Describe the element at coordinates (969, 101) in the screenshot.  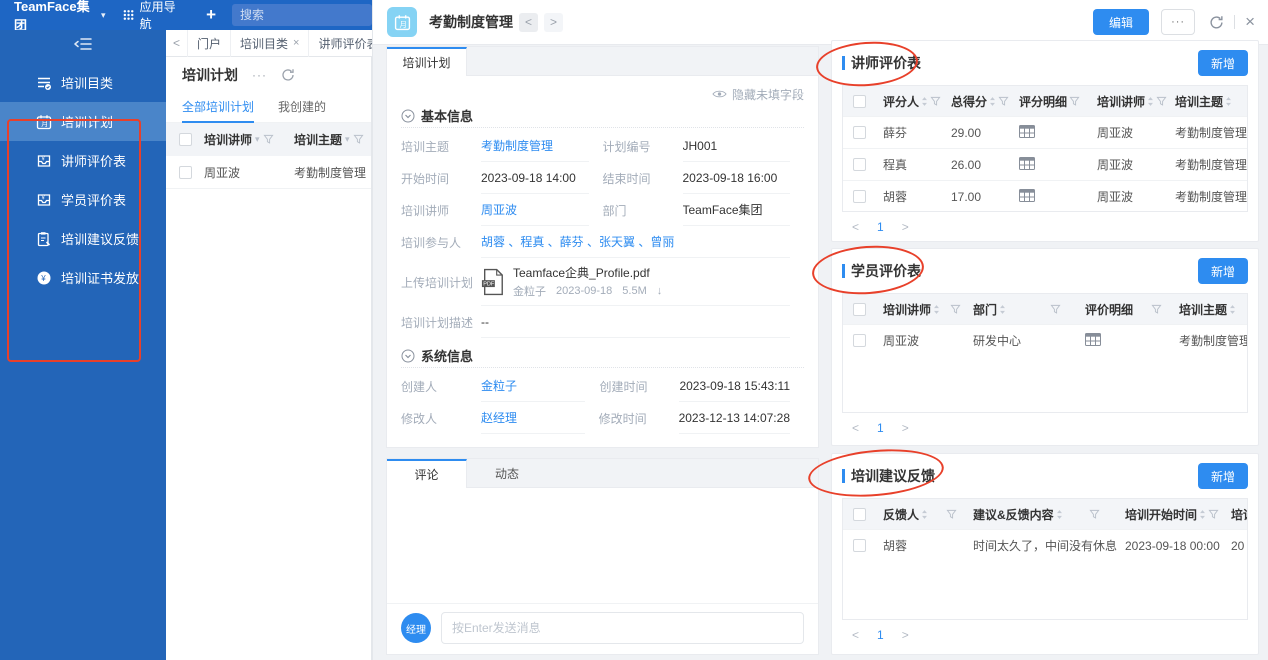
I see `column-header: 总得分` at that location.